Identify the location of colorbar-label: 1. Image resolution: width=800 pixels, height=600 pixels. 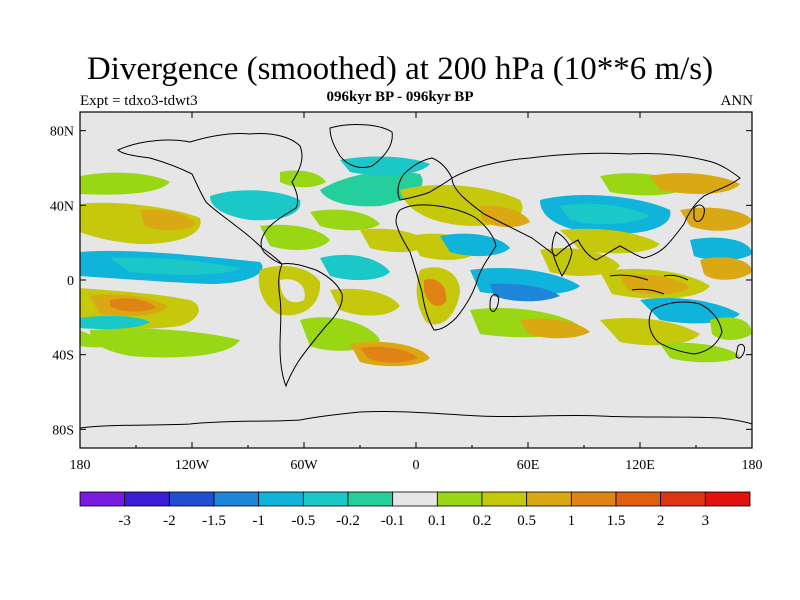
(572, 521).